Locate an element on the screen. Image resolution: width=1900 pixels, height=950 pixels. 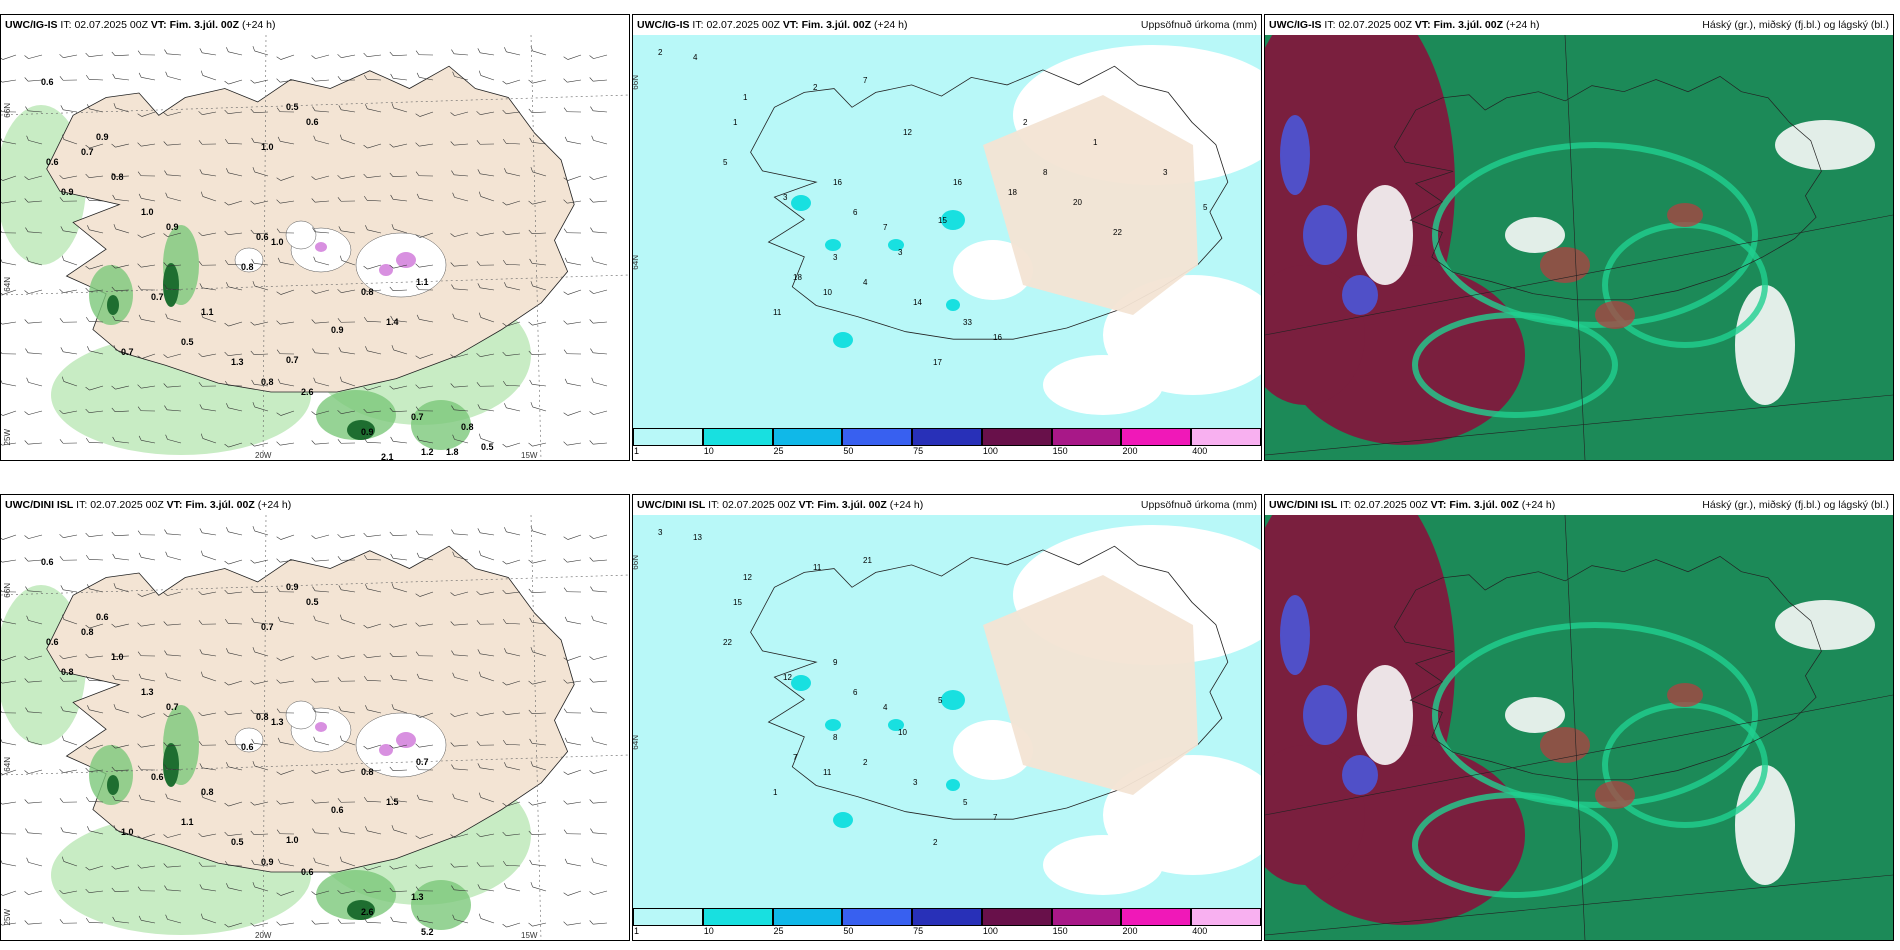
precip-value: 10 is located at coordinates (902, 732).